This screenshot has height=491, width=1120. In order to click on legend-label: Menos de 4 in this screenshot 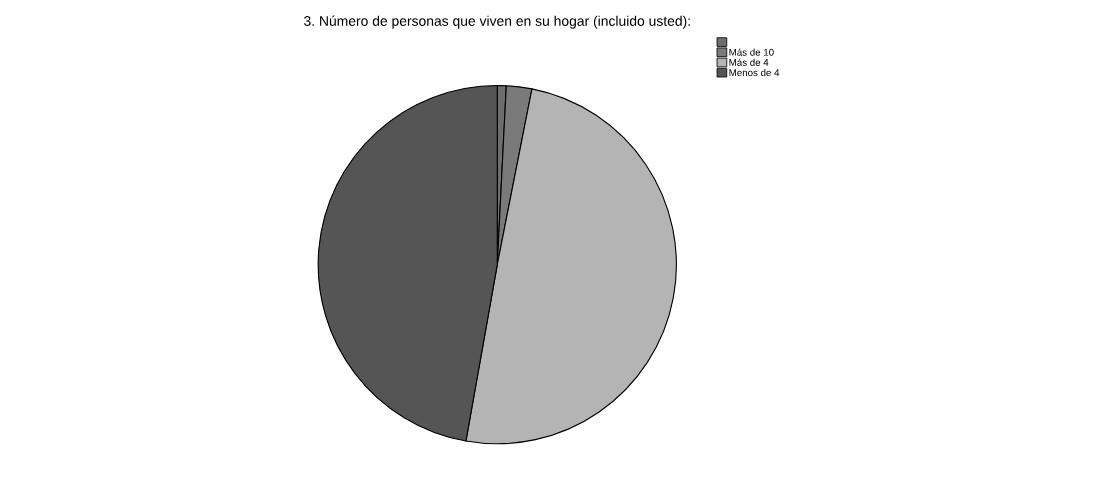, I will do `click(754, 72)`.